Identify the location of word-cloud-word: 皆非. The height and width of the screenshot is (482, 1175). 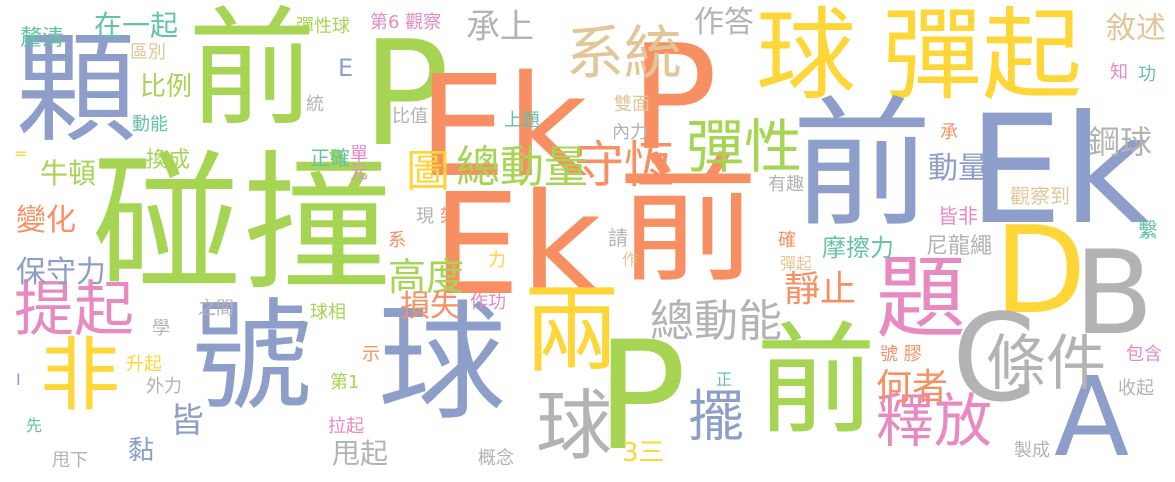
(958, 216).